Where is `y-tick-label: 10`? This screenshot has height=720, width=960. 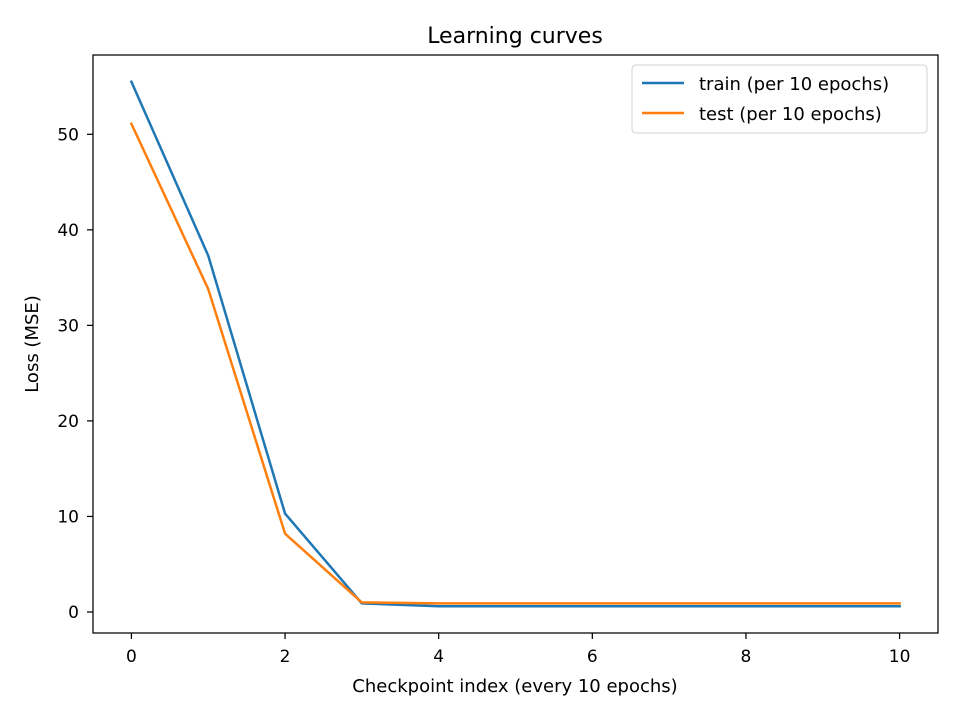 y-tick-label: 10 is located at coordinates (68, 517).